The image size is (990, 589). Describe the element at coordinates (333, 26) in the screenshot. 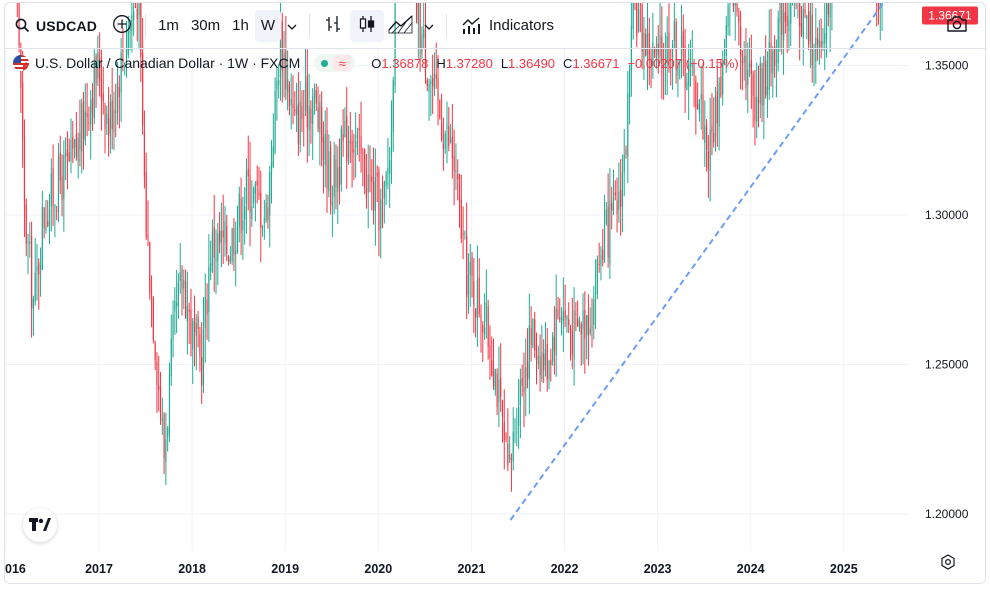

I see `bars-style-button` at that location.